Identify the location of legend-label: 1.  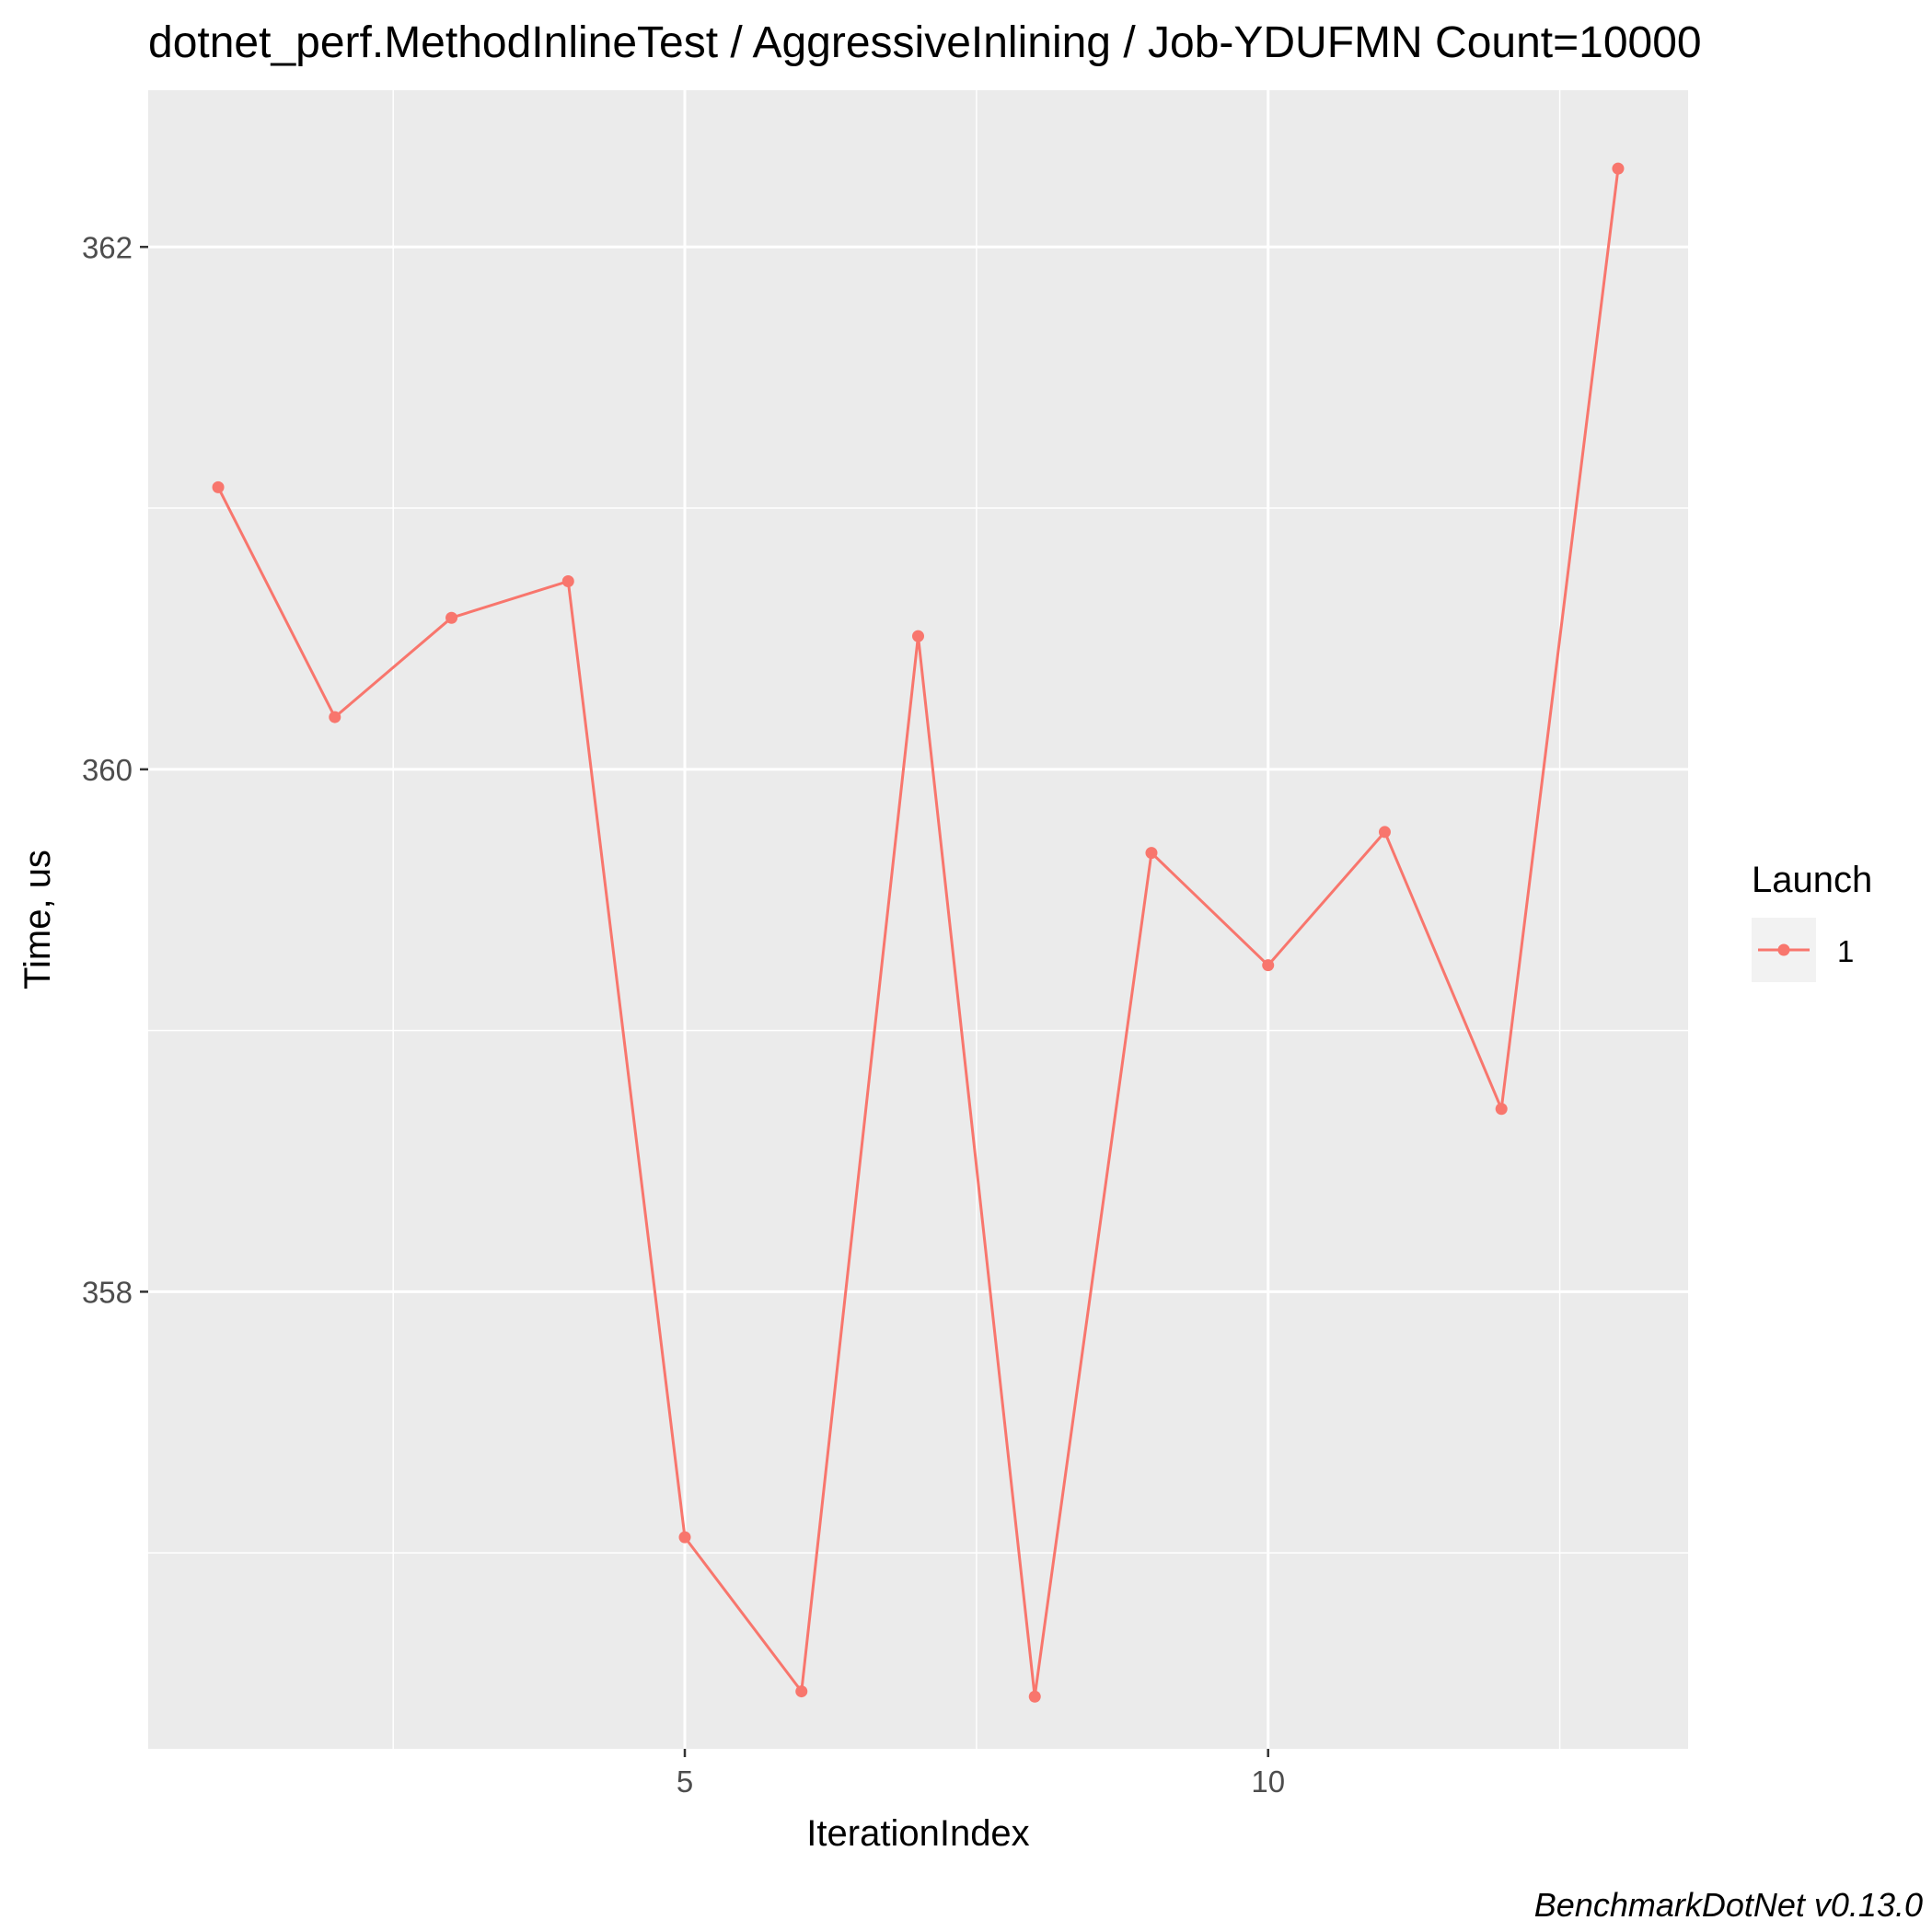
(1846, 951).